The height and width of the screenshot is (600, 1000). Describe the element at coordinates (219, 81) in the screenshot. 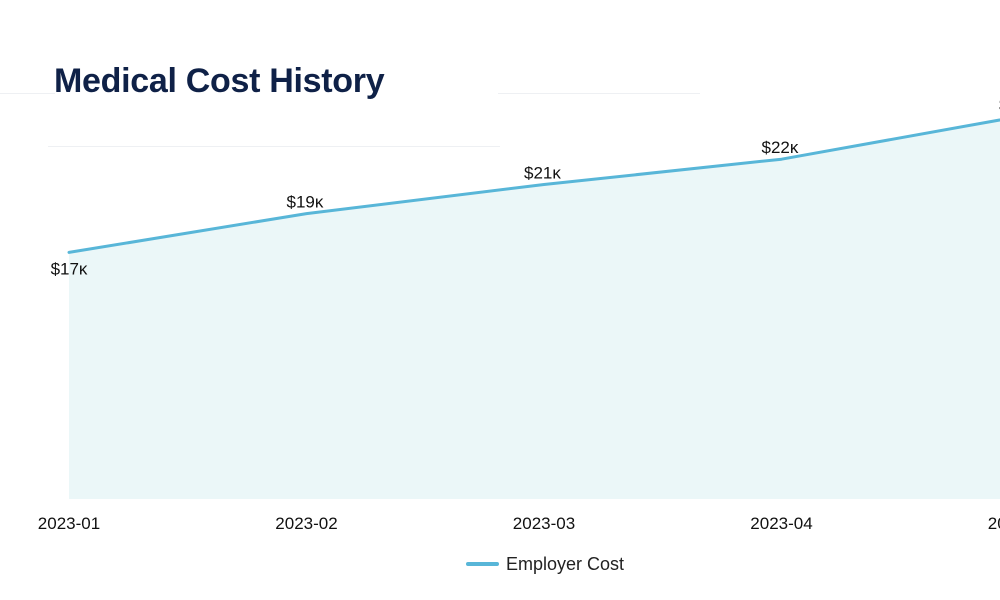

I see `chart-title: Medical Cost History` at that location.